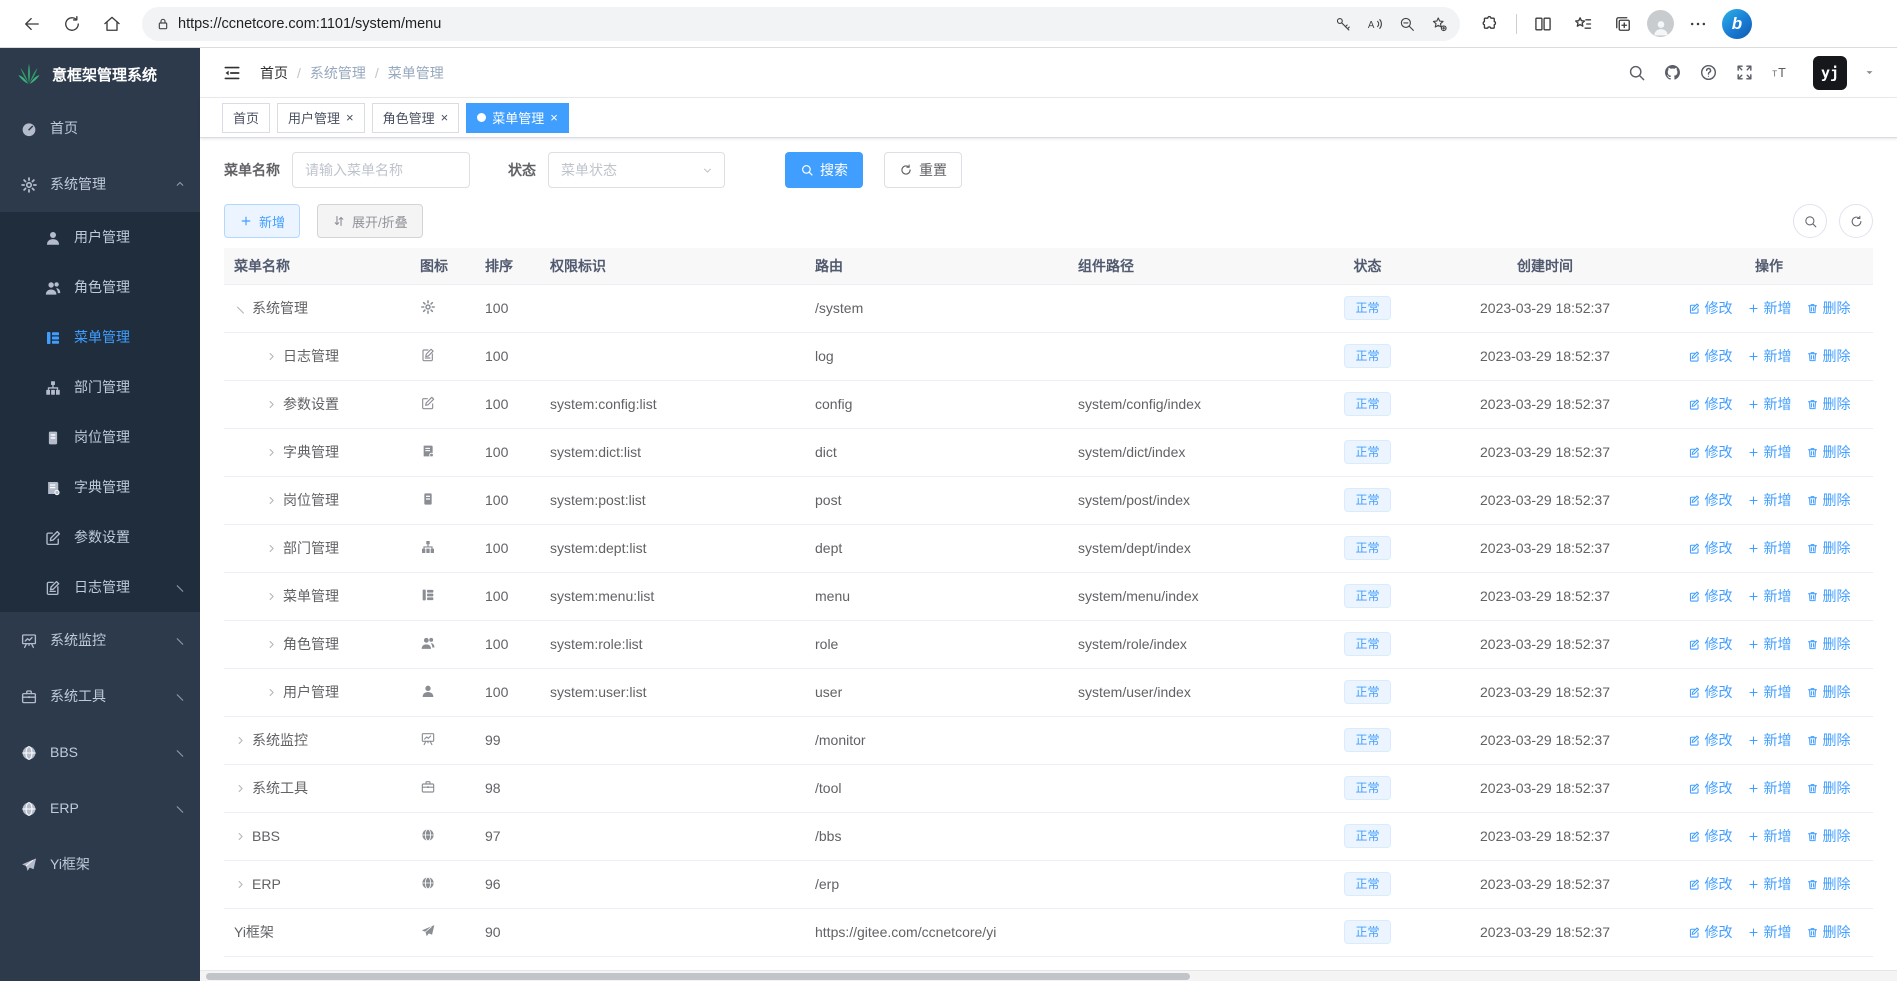 This screenshot has height=981, width=1897. What do you see at coordinates (415, 117) in the screenshot?
I see `tab-role: 角色管理 ×` at bounding box center [415, 117].